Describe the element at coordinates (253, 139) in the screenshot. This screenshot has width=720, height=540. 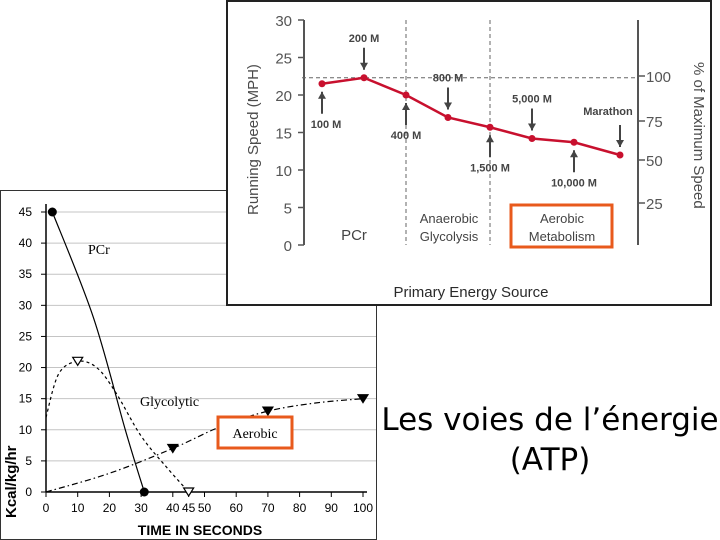
I see `right-y-axis-label: Running Speed (MPH)` at that location.